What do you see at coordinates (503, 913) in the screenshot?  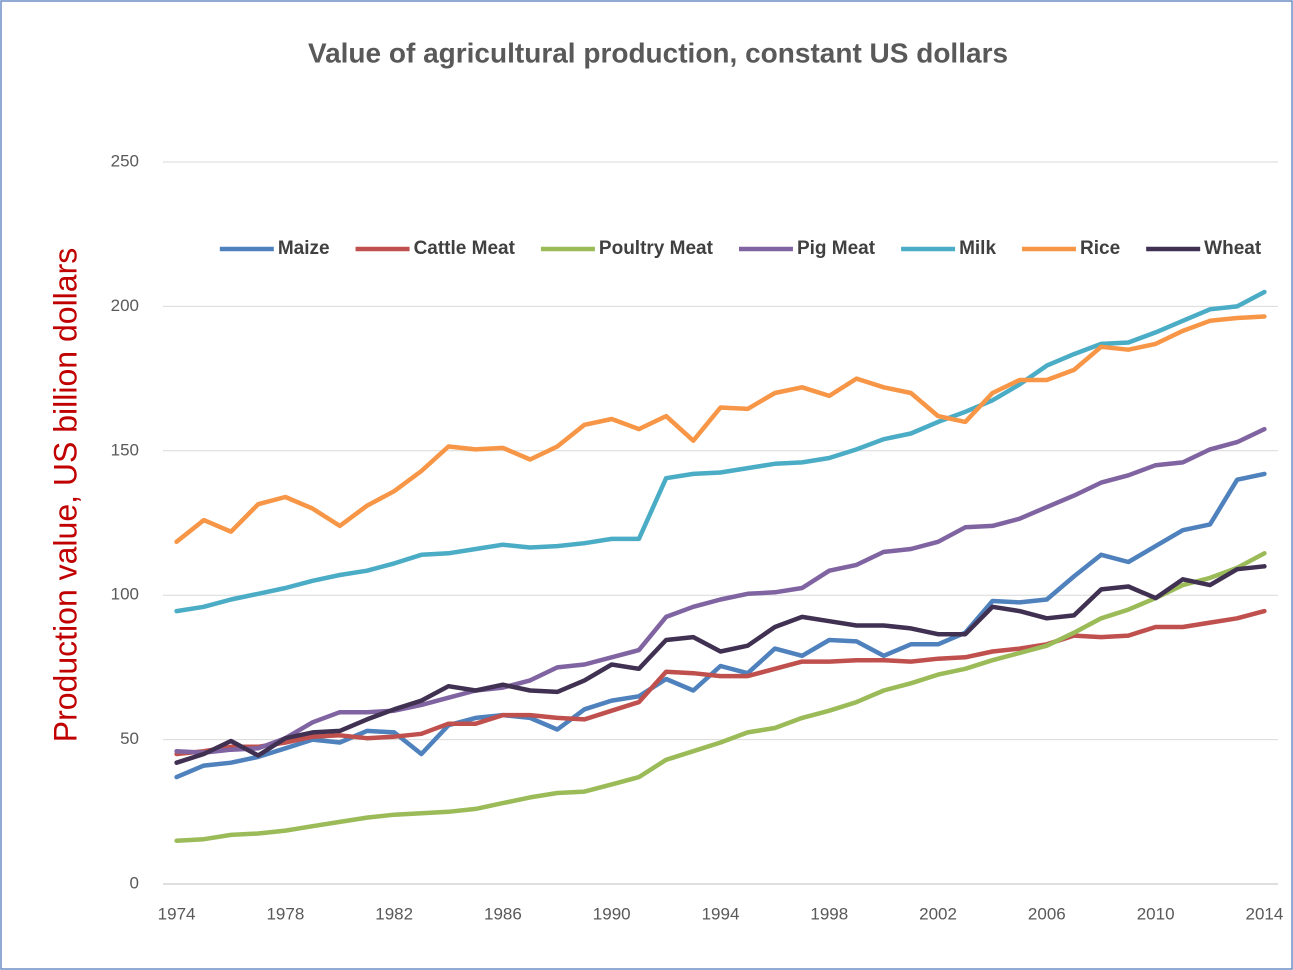 I see `x-tick-label: 1986` at bounding box center [503, 913].